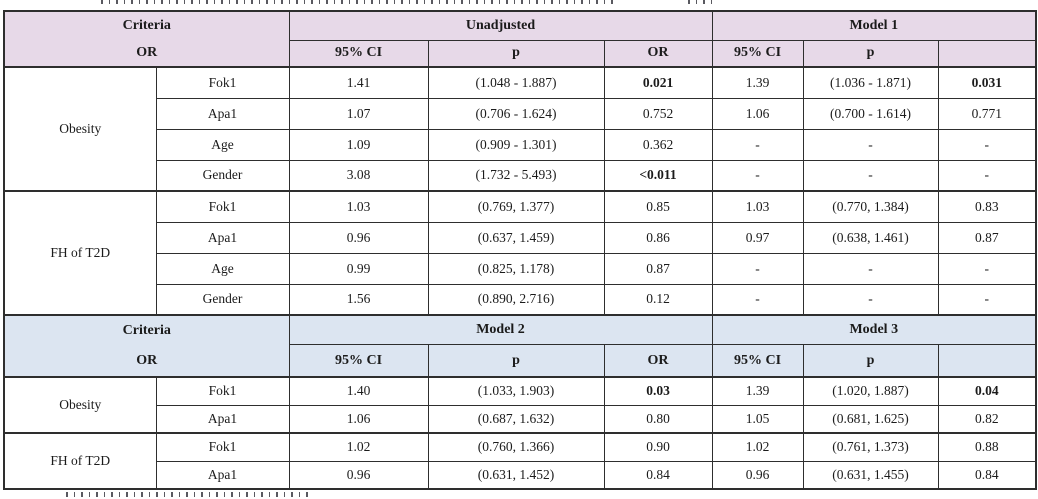  What do you see at coordinates (987, 419) in the screenshot?
I see `p-cell: 0.82` at bounding box center [987, 419].